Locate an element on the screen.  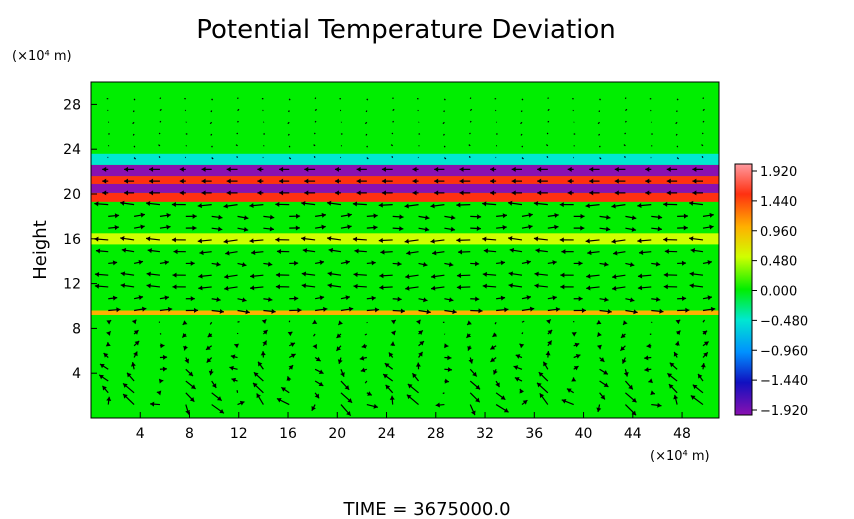
colorbar-scale is located at coordinates (743, 289).